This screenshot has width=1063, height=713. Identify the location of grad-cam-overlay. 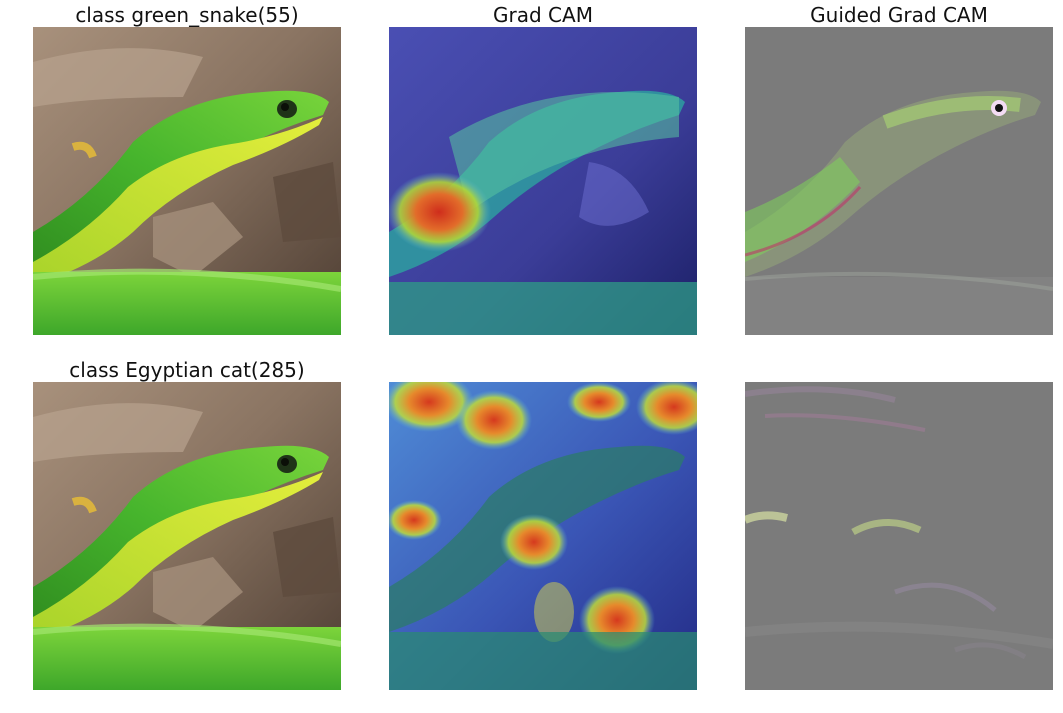
(543, 181).